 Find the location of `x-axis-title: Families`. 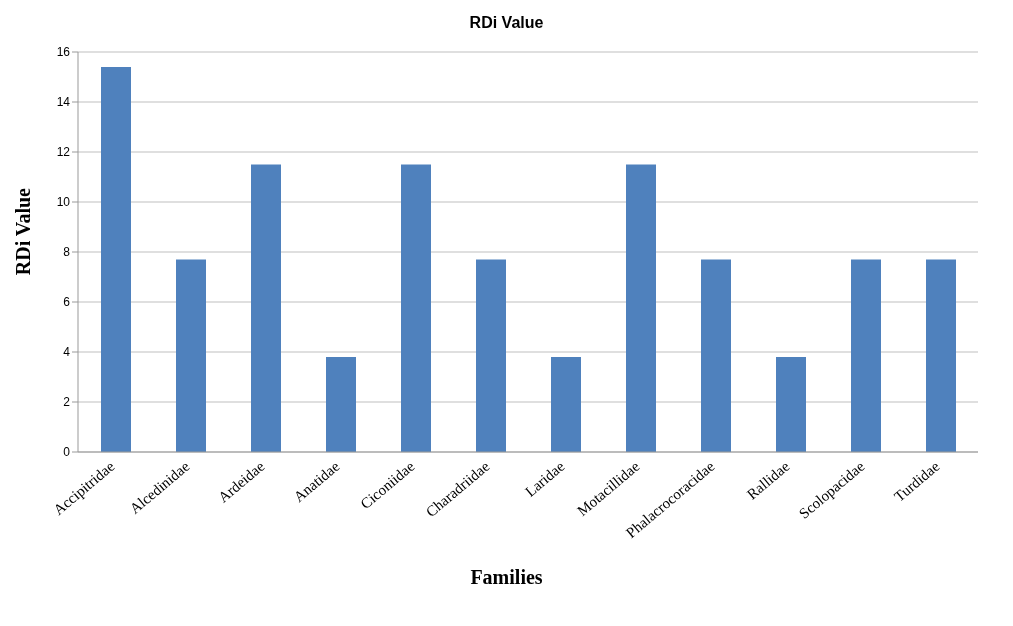

x-axis-title: Families is located at coordinates (506, 577).